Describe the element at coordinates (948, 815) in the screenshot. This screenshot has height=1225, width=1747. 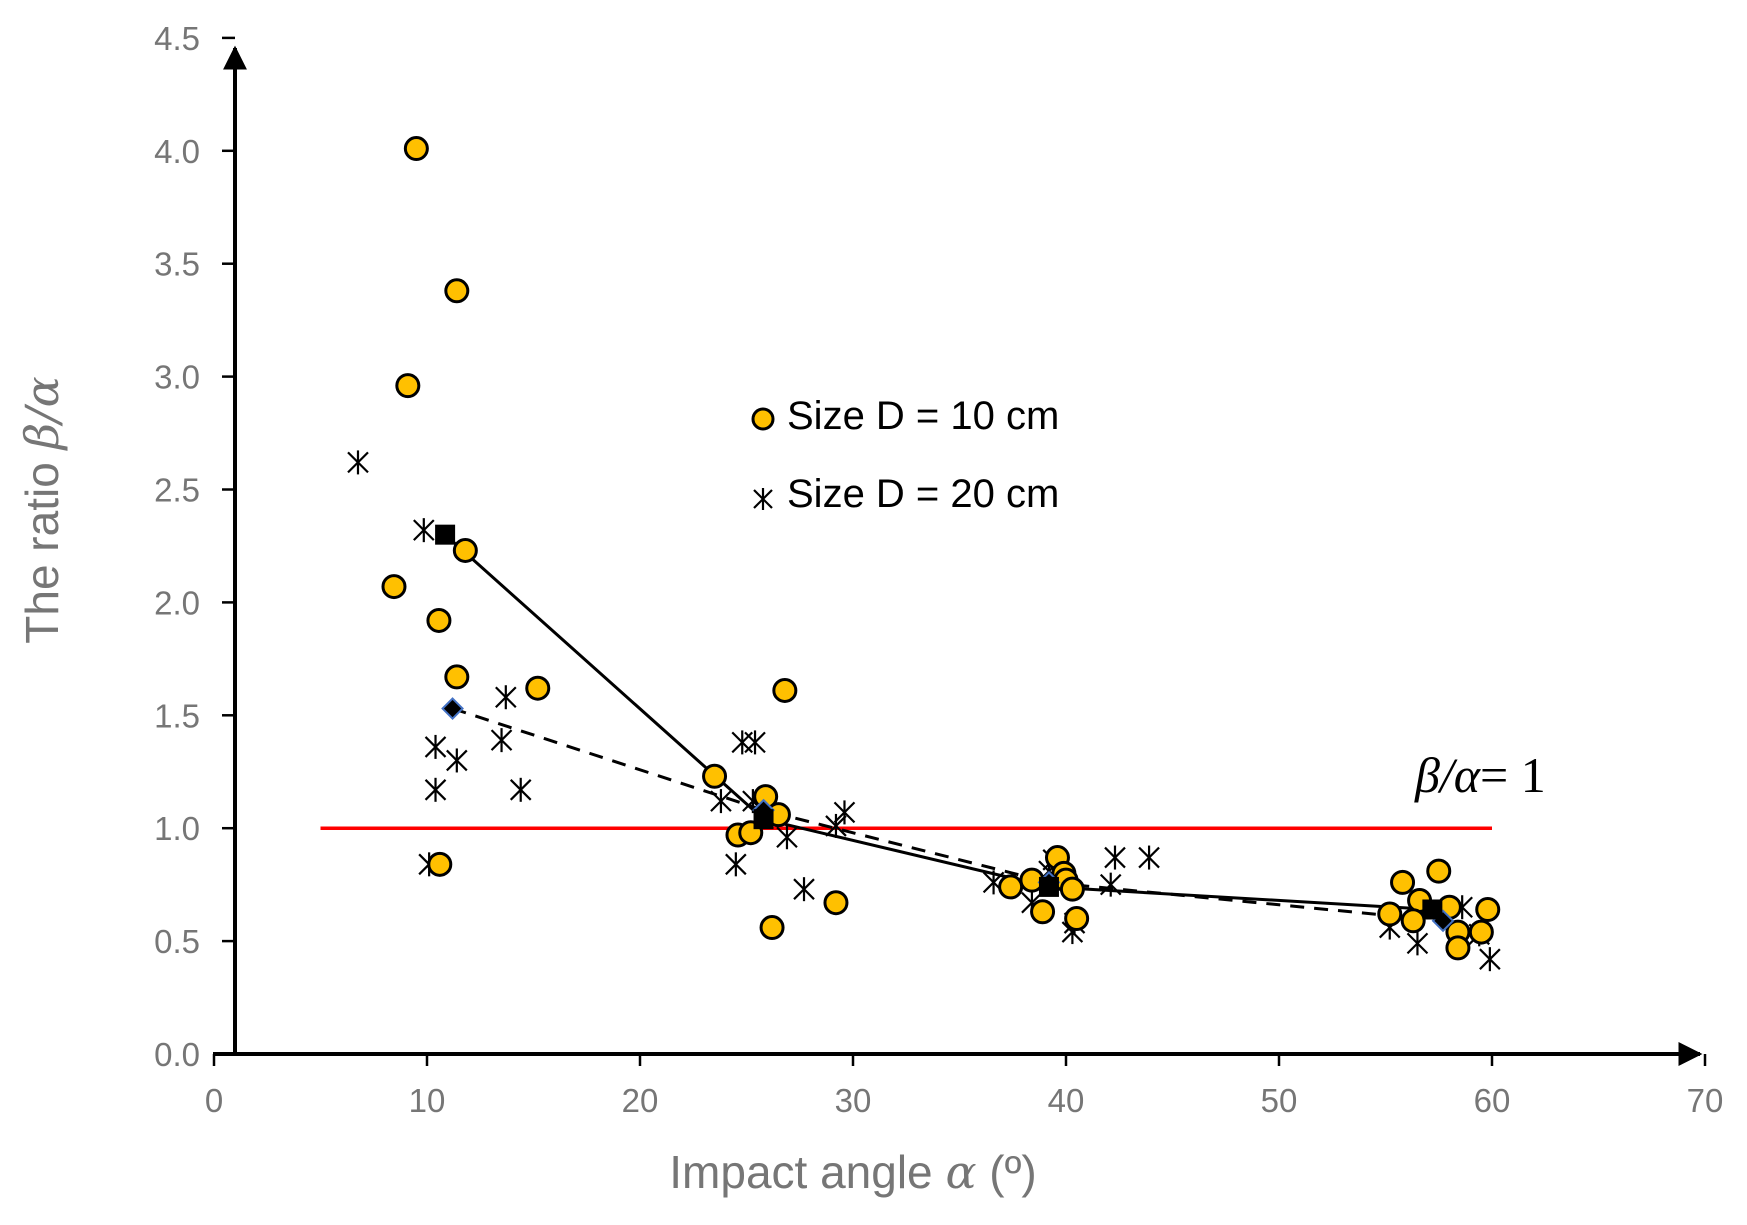
I see `mean-line-d20` at that location.